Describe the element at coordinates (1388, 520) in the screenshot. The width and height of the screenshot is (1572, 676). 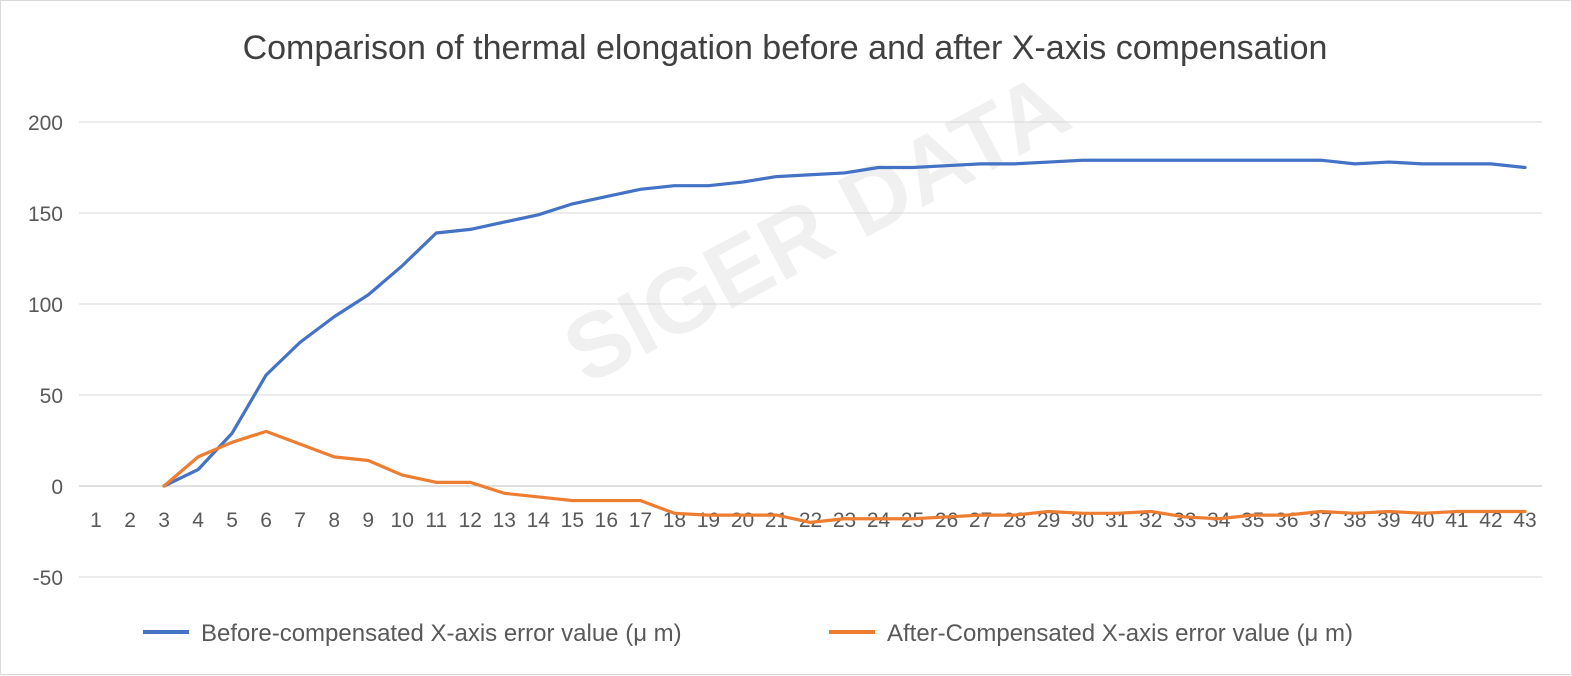
I see `x-tick-label: 39` at that location.